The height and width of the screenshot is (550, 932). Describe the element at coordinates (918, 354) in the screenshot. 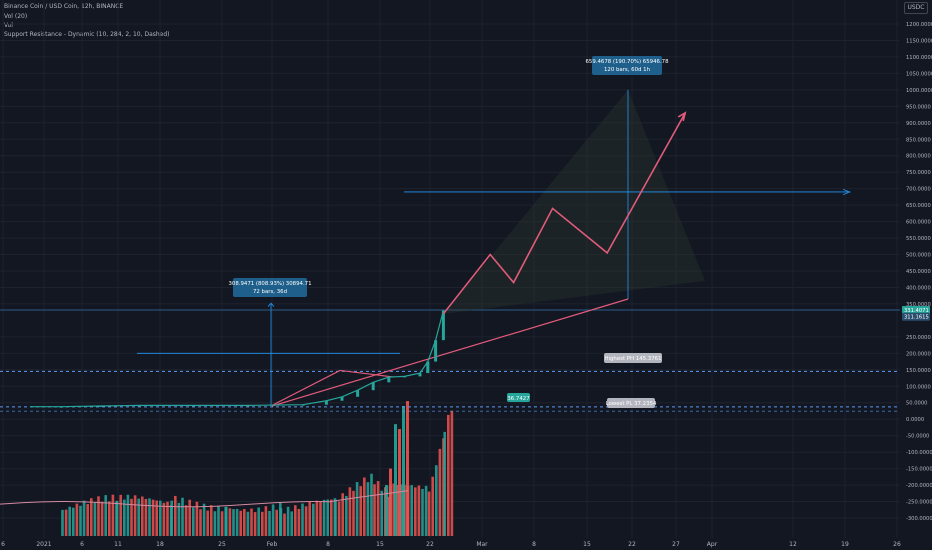

I see `y-tick-label: 200.0000` at that location.